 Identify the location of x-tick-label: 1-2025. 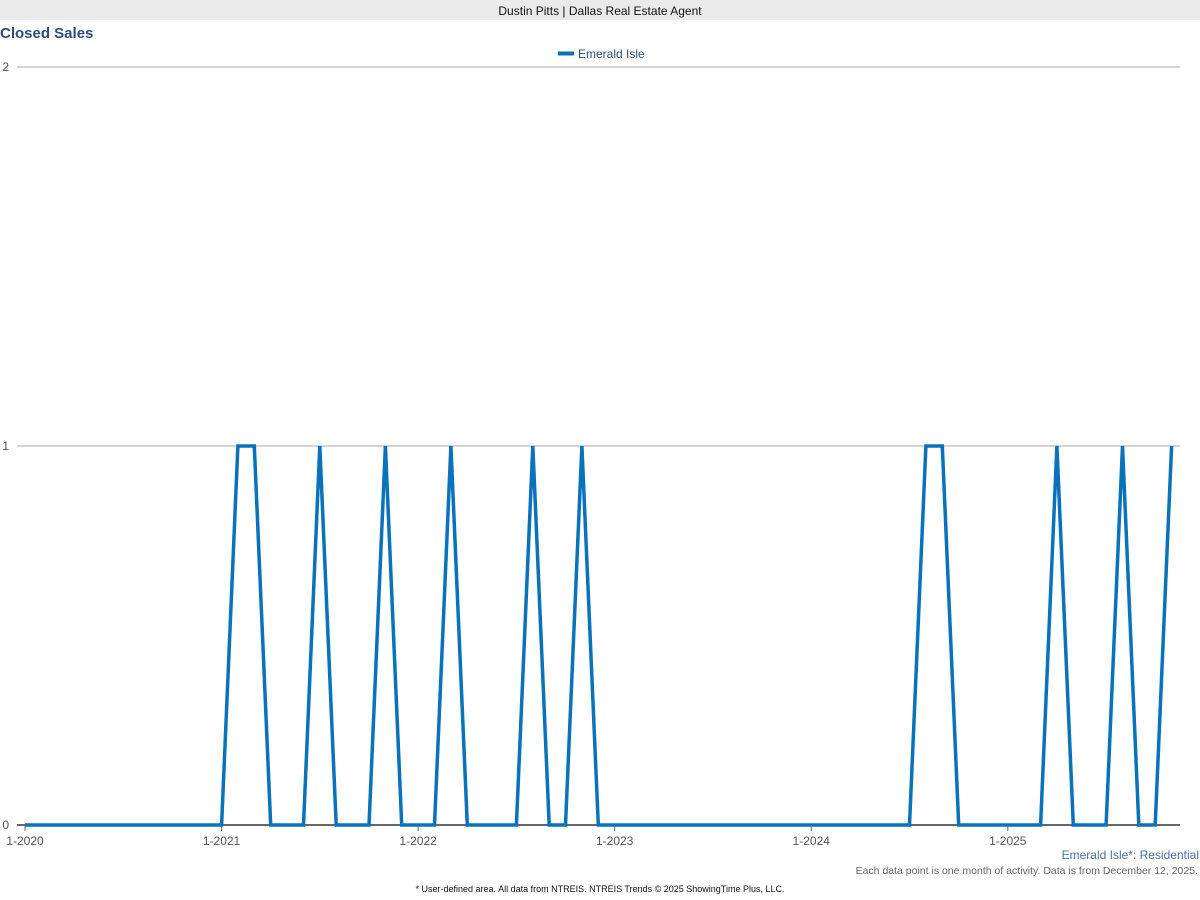
(1008, 841).